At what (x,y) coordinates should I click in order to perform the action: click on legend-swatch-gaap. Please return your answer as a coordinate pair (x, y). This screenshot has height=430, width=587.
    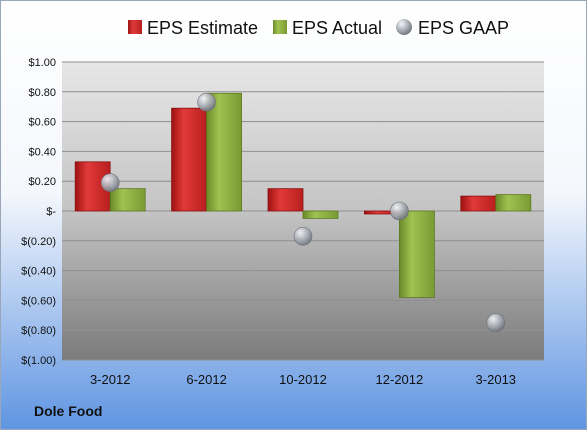
    Looking at the image, I should click on (404, 27).